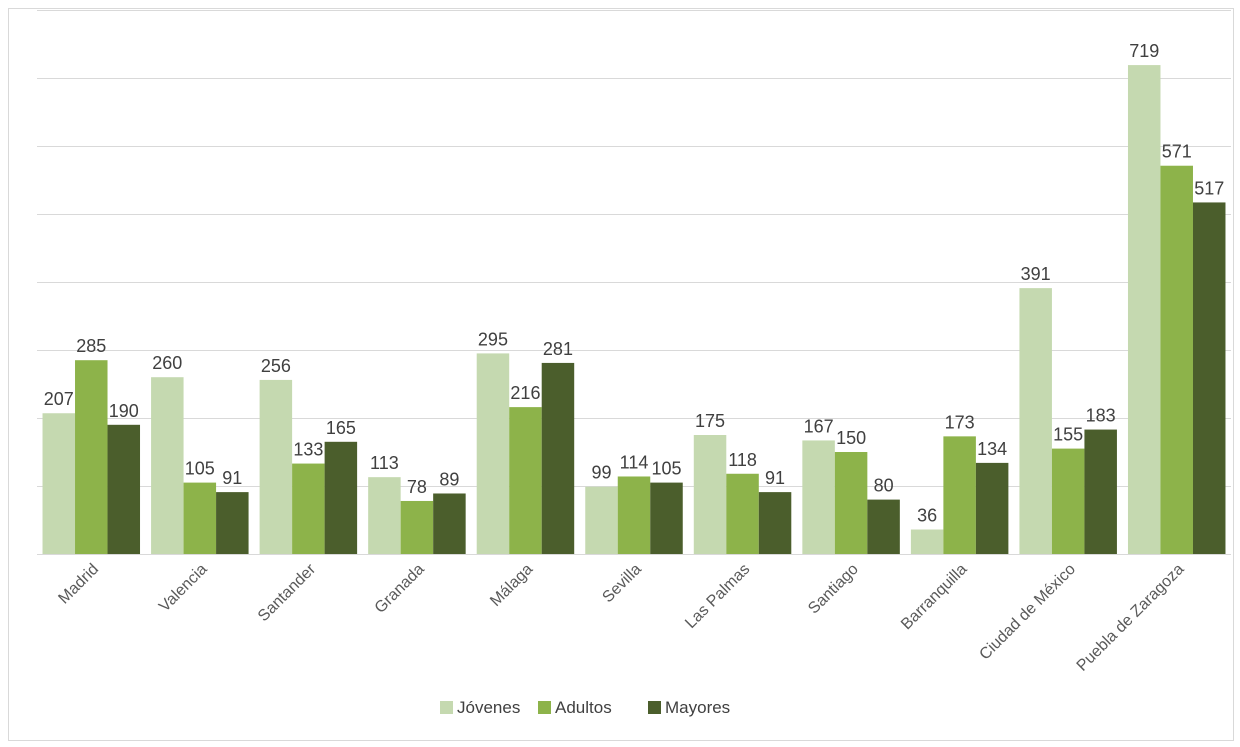 Image resolution: width=1240 pixels, height=747 pixels. I want to click on data-label: 99, so click(601, 473).